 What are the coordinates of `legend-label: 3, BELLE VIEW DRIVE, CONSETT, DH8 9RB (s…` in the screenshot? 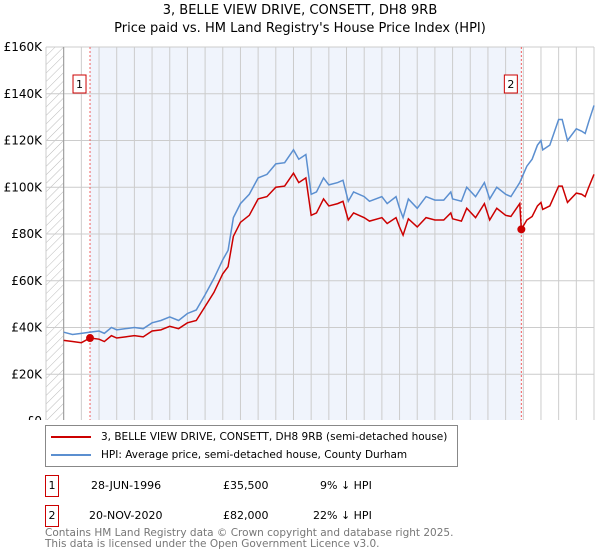 It's located at (274, 437).